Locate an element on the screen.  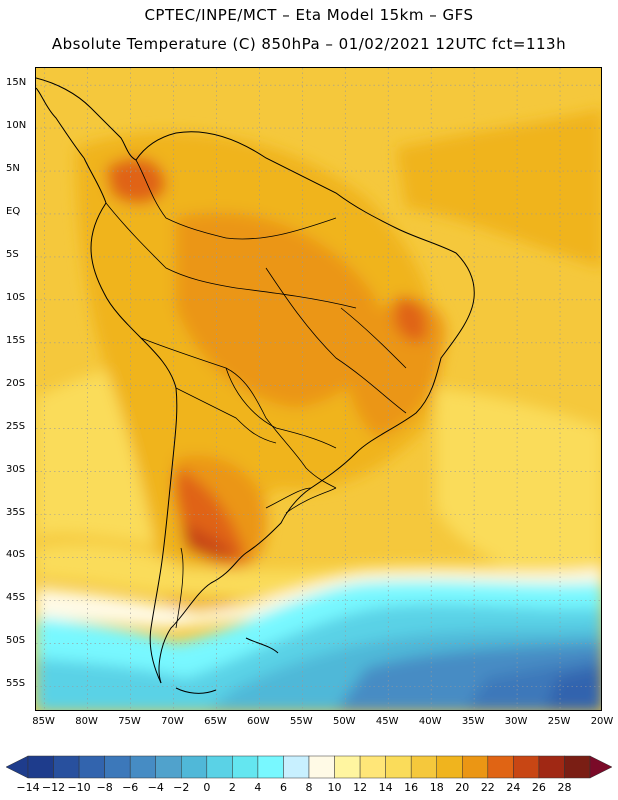
colorbar-tick-label: 22 is located at coordinates (487, 787).